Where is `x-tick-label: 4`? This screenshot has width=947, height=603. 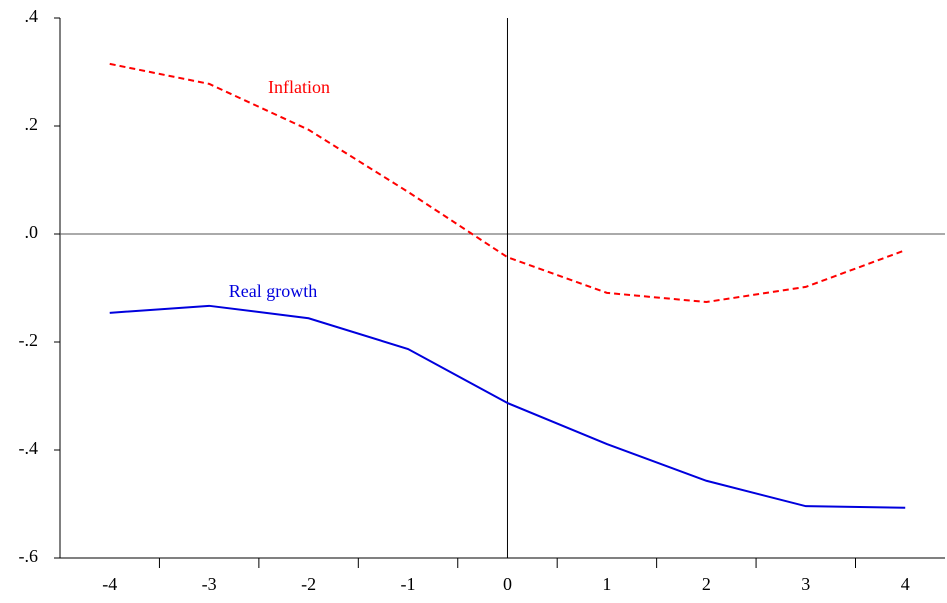 x-tick-label: 4 is located at coordinates (905, 584).